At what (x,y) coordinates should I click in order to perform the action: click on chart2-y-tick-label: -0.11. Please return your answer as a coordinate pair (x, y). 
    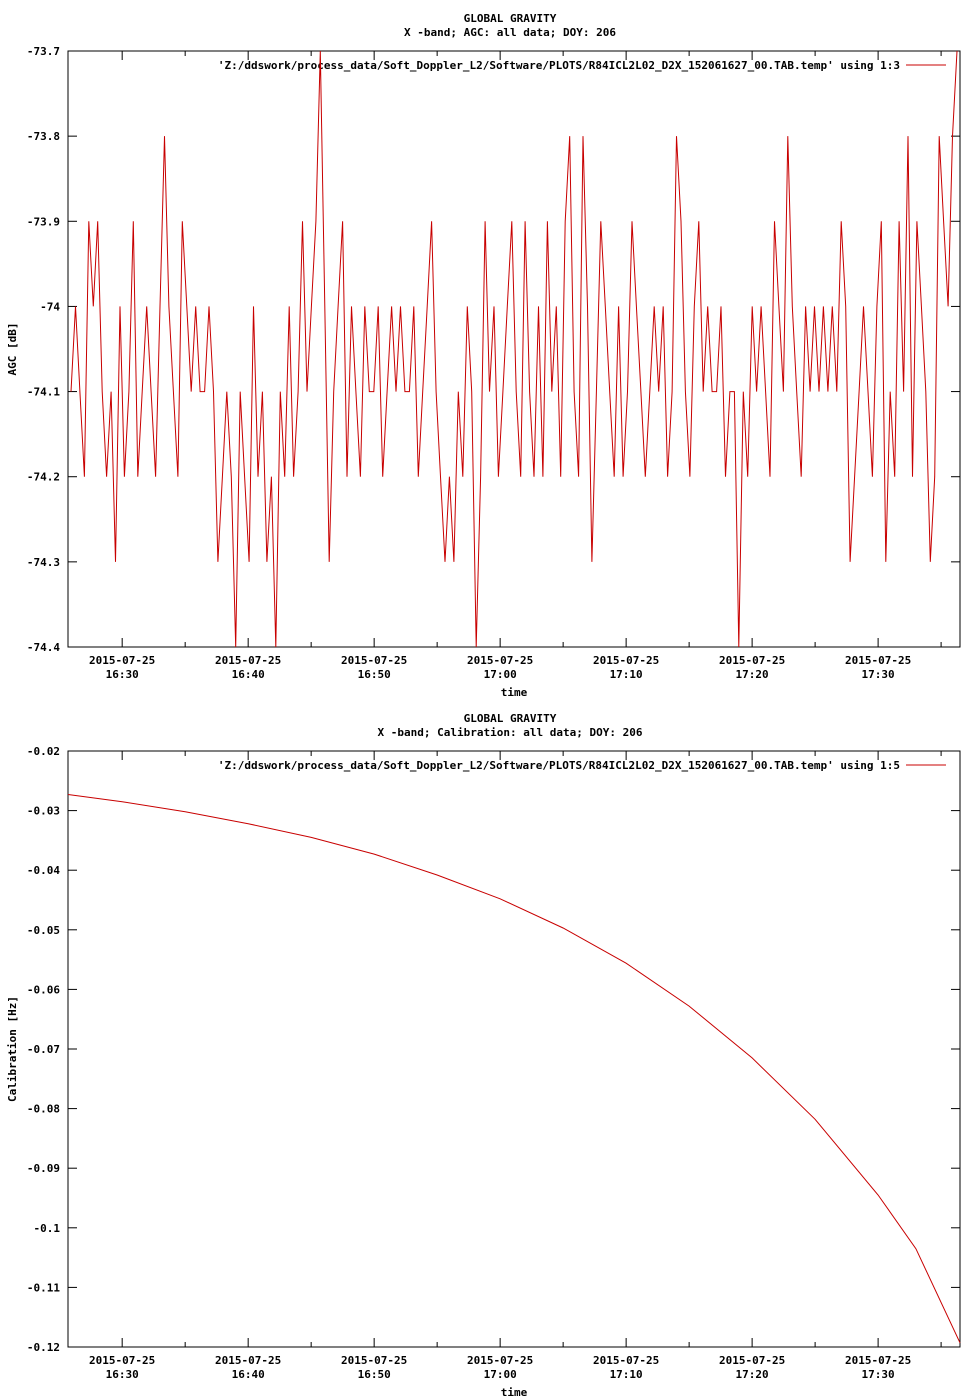
    Looking at the image, I should click on (43, 1287).